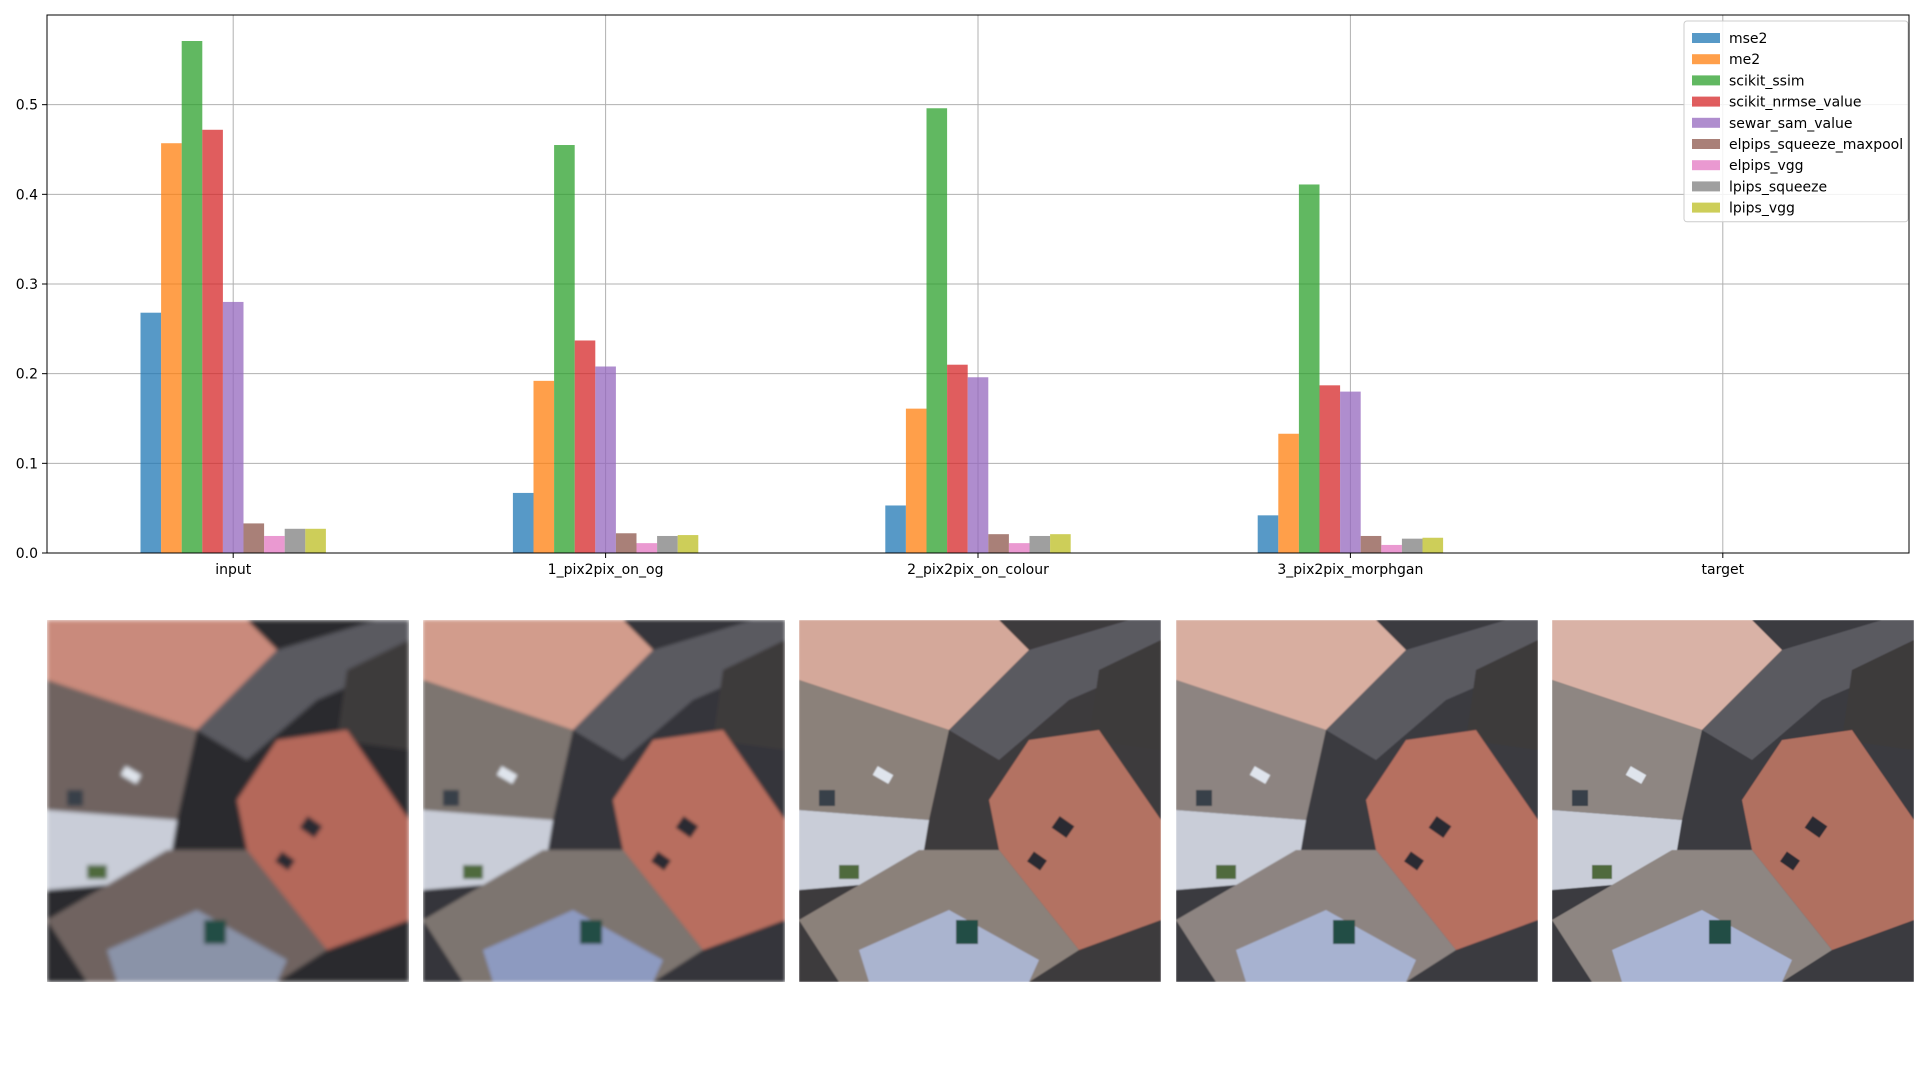 The width and height of the screenshot is (1920, 1080). What do you see at coordinates (978, 570) in the screenshot?
I see `x-tick-label: 2_pix2pix_on_colour` at bounding box center [978, 570].